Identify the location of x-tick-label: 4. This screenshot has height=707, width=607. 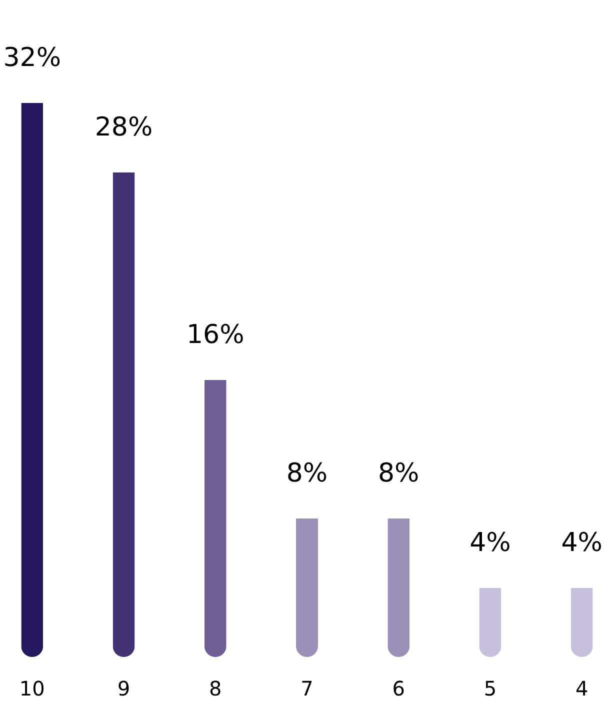
(581, 688).